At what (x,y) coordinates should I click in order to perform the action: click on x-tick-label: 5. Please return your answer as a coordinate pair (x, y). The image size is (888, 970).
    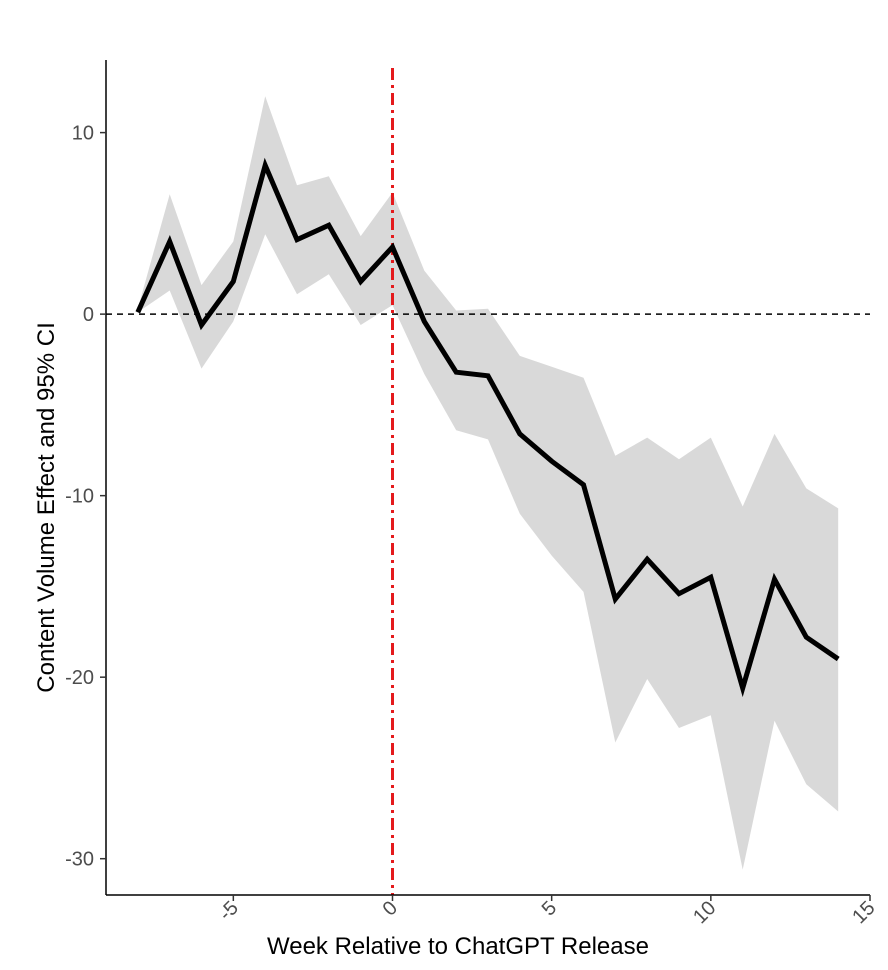
    Looking at the image, I should click on (549, 908).